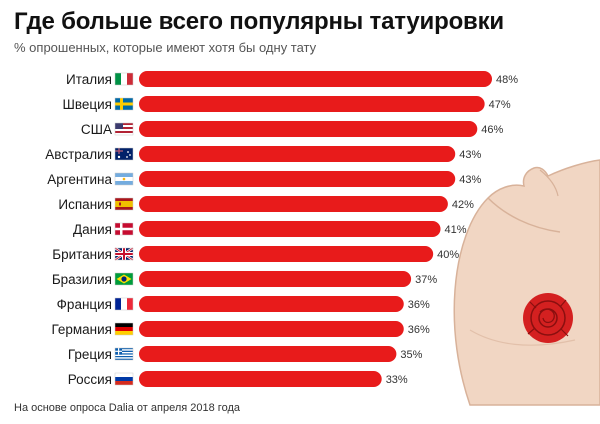  Describe the element at coordinates (82, 279) in the screenshot. I see `category-label: Бразилия` at that location.